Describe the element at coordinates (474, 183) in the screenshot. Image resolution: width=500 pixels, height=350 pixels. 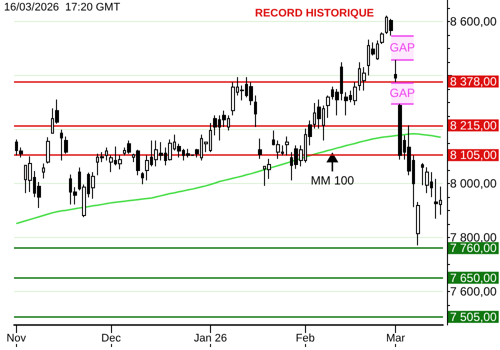
I see `y-tick-label: 8 000,00` at that location.